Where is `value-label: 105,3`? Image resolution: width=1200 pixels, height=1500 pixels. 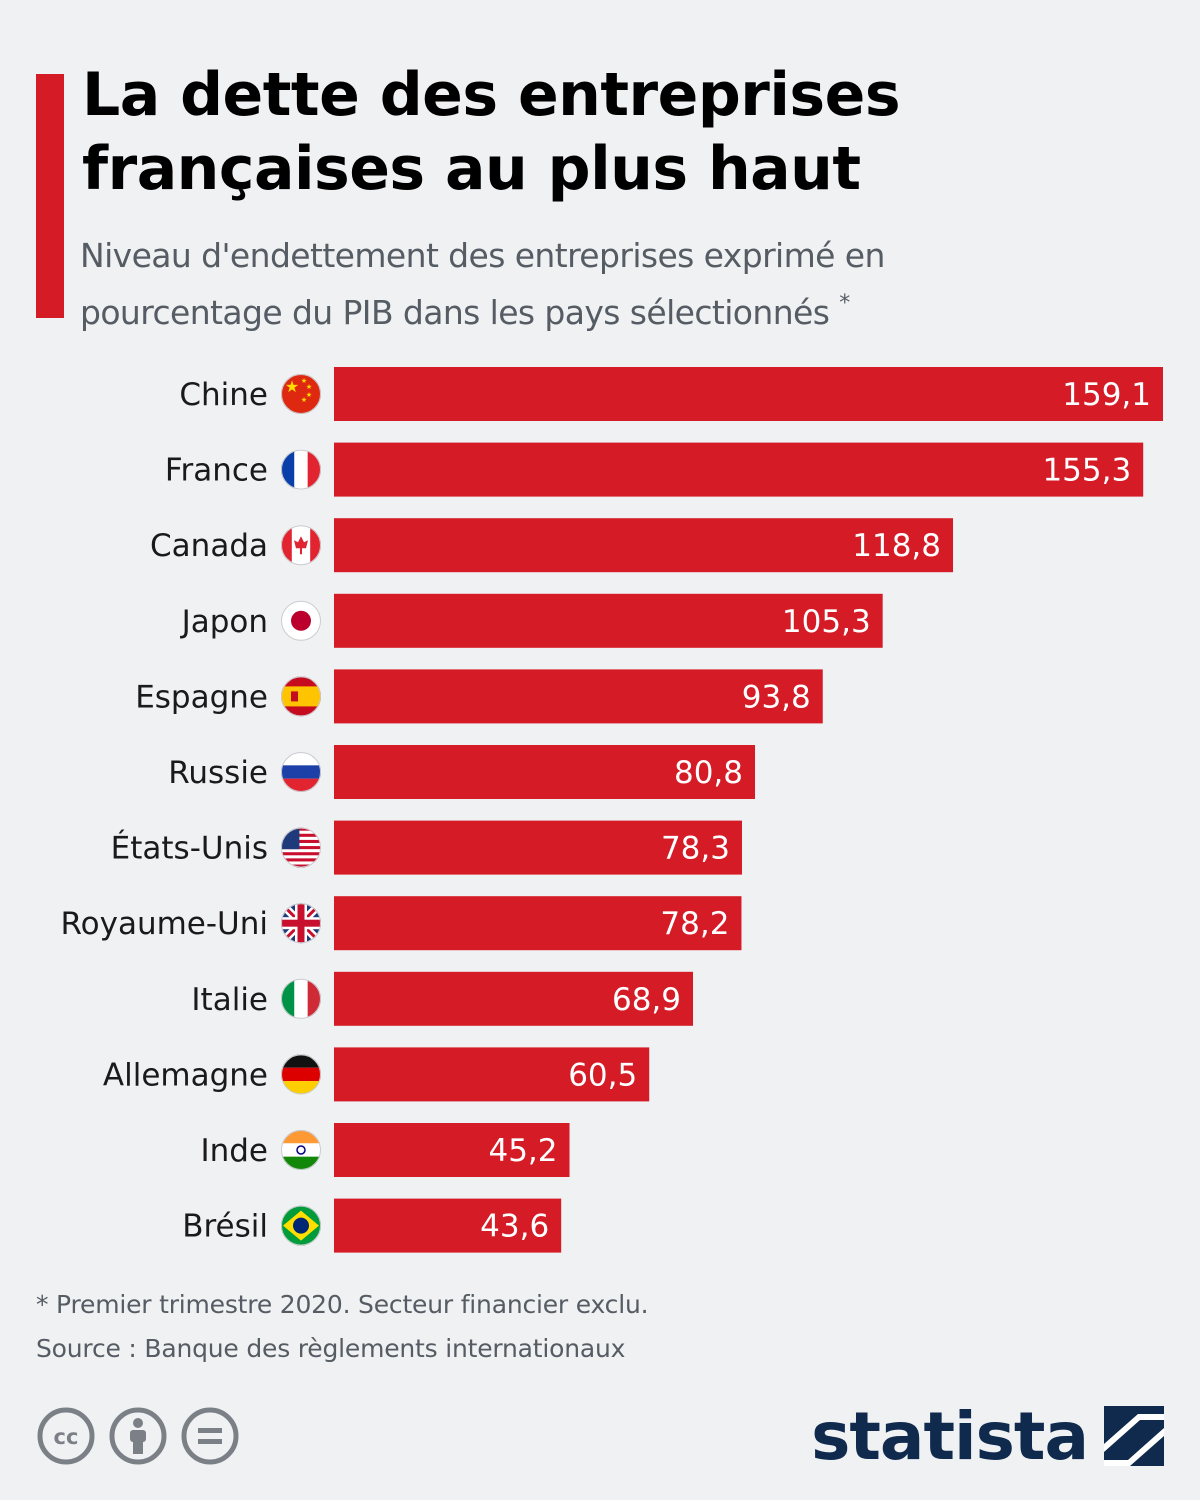 value-label: 105,3 is located at coordinates (826, 622).